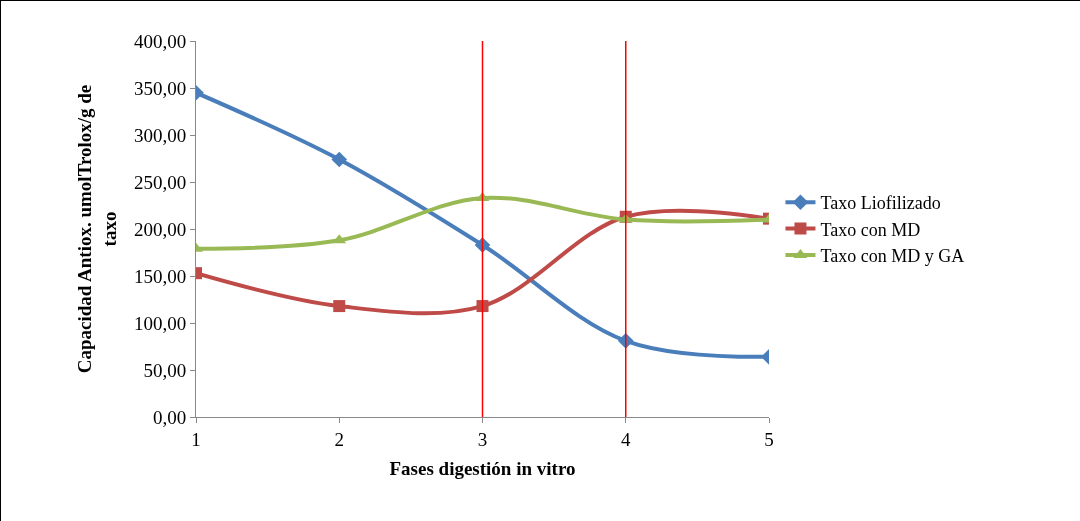  Describe the element at coordinates (482, 468) in the screenshot. I see `x-axis-title: Fases digestión in vitro` at that location.